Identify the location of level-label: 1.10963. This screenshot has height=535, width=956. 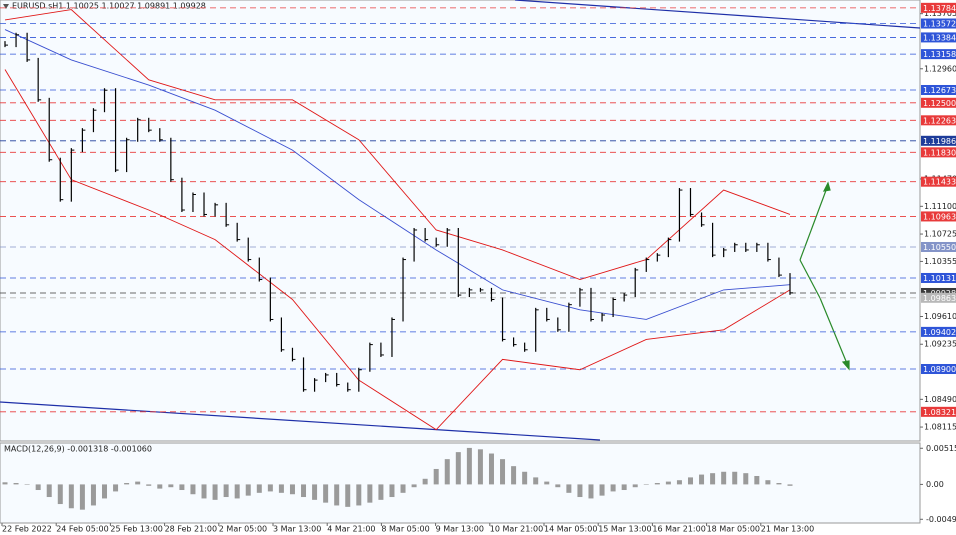
(939, 216).